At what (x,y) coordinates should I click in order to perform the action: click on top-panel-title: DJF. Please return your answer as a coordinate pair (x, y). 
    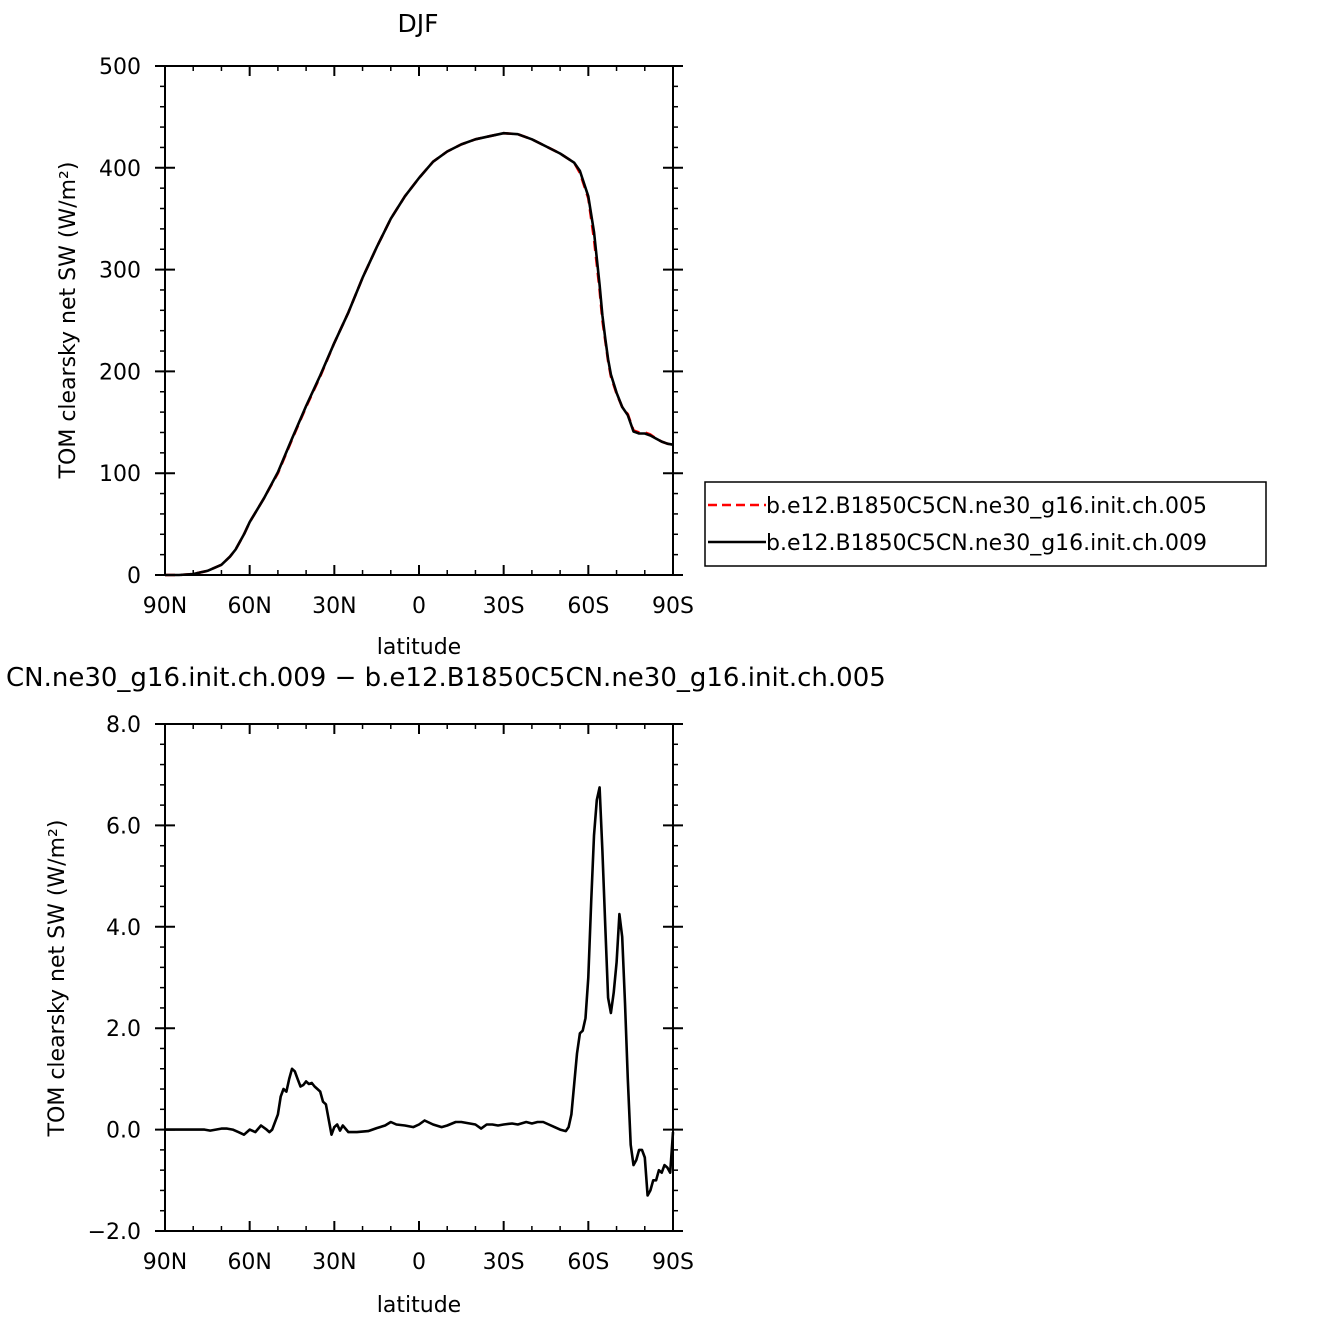
    Looking at the image, I should click on (417, 23).